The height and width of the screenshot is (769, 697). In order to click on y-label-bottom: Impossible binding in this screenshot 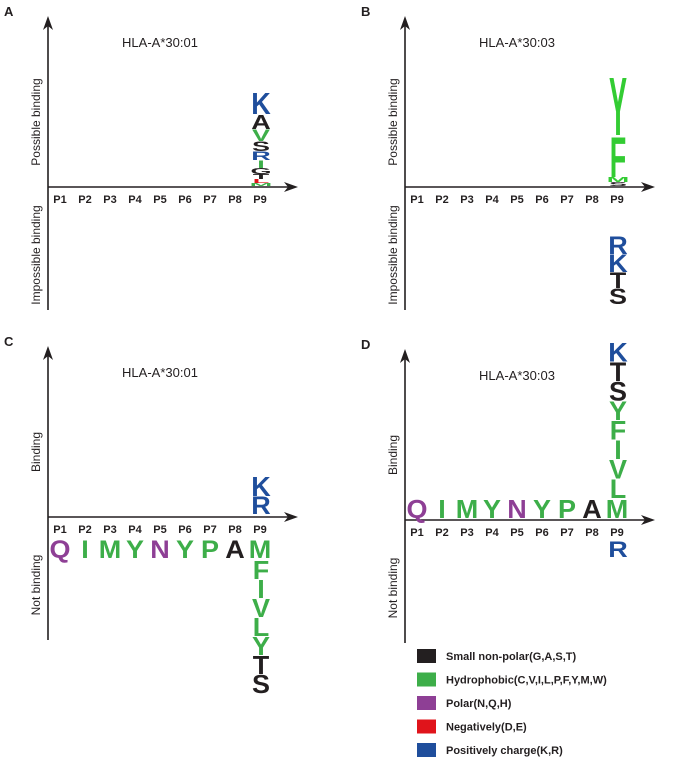, I will do `click(36, 254)`.